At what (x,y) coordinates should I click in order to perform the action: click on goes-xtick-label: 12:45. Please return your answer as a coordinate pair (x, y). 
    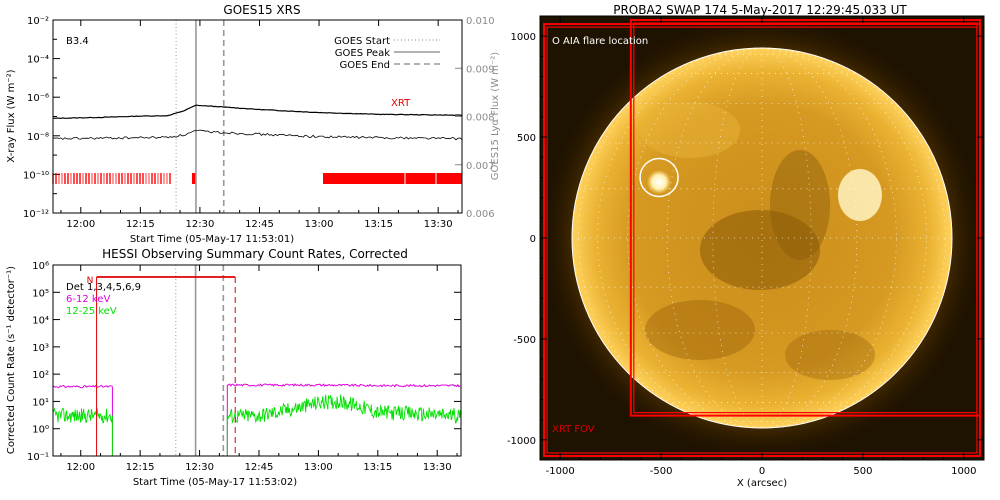
    Looking at the image, I should click on (259, 224).